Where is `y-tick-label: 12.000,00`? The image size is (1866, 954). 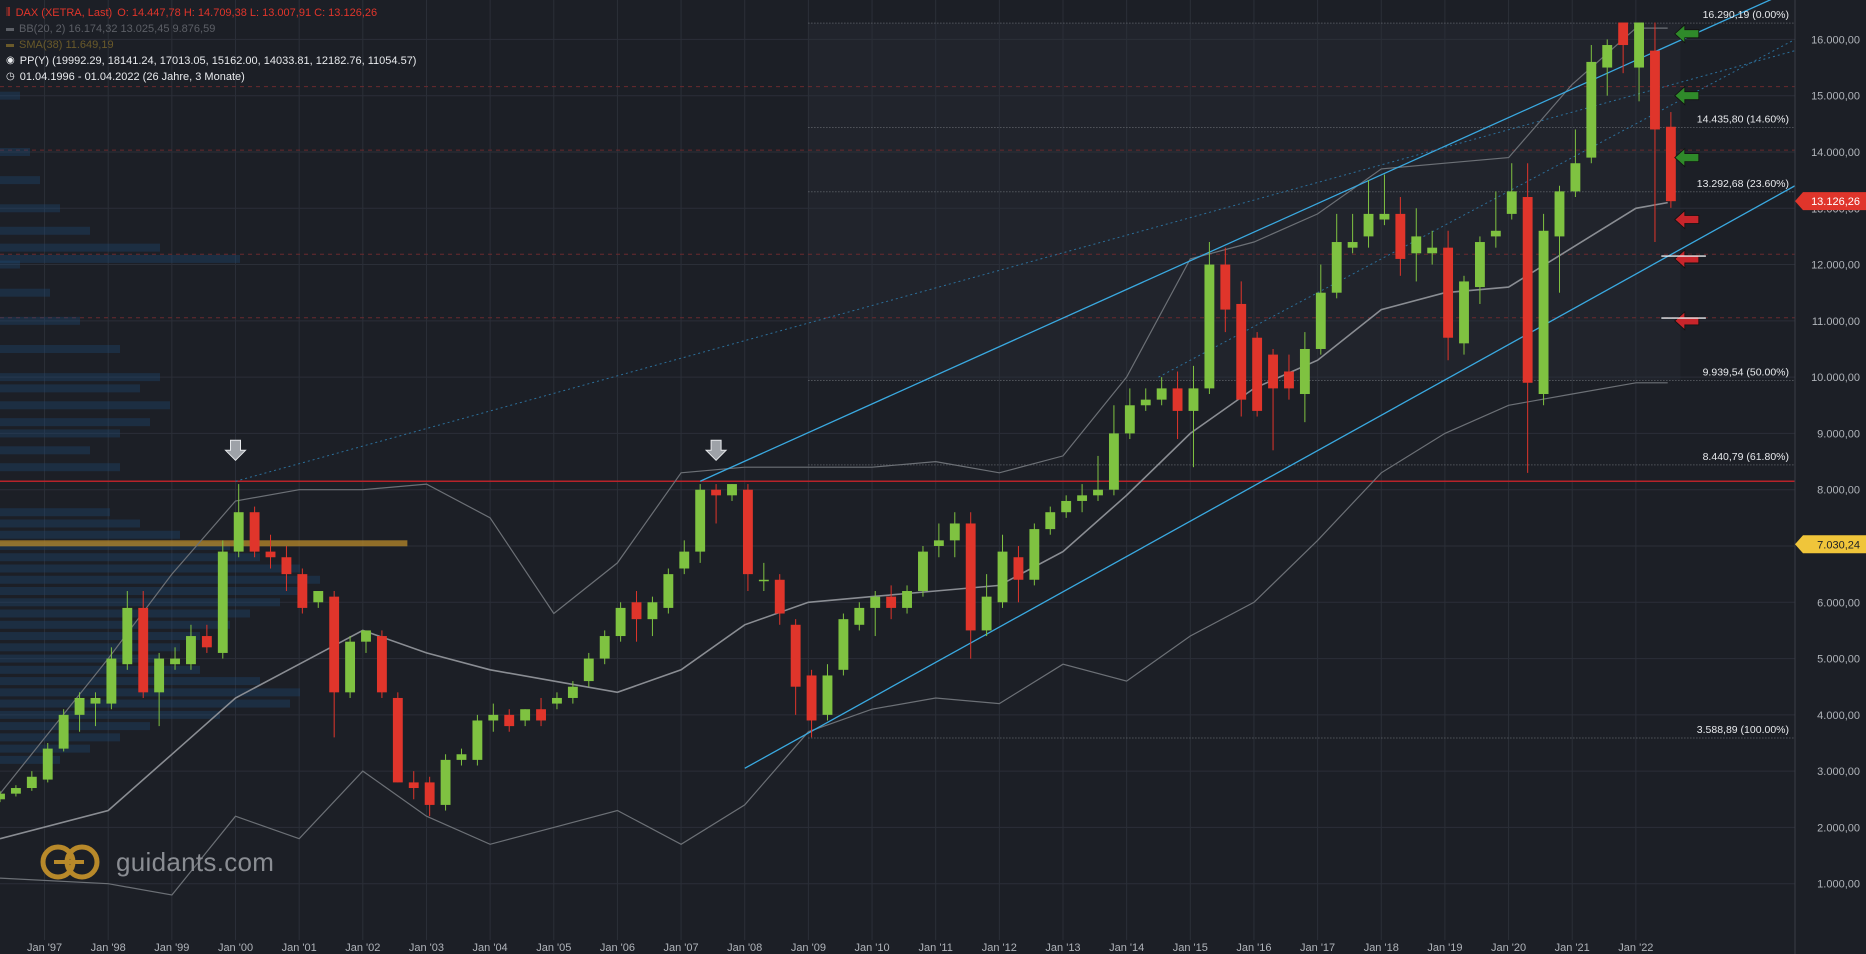
y-tick-label: 12.000,00 is located at coordinates (1835, 266).